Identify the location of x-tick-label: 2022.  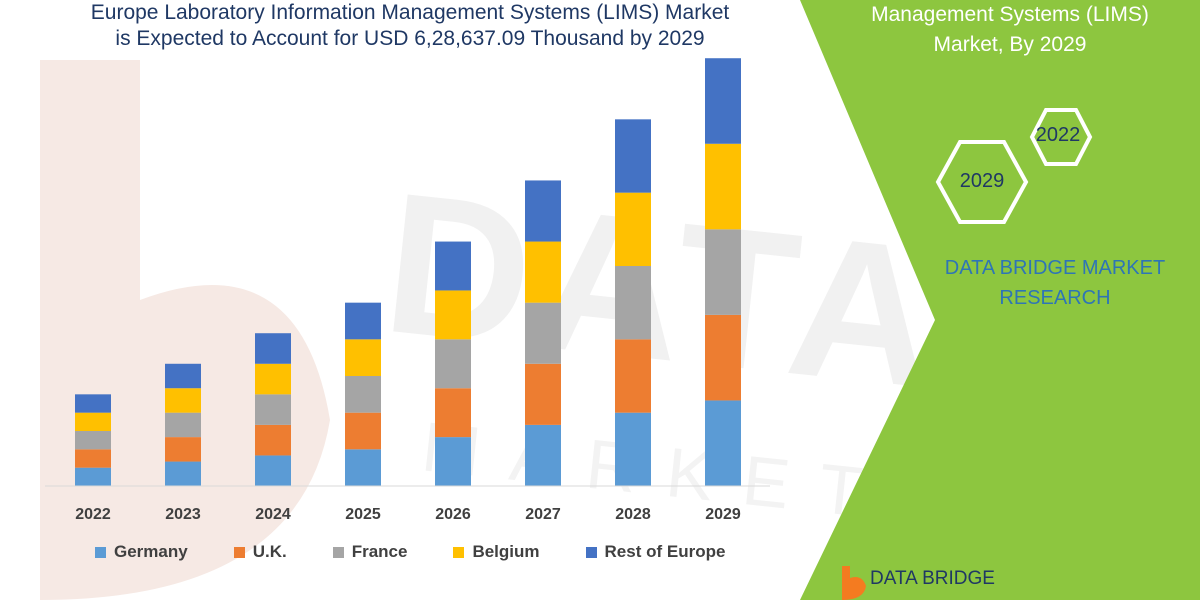
(93, 514).